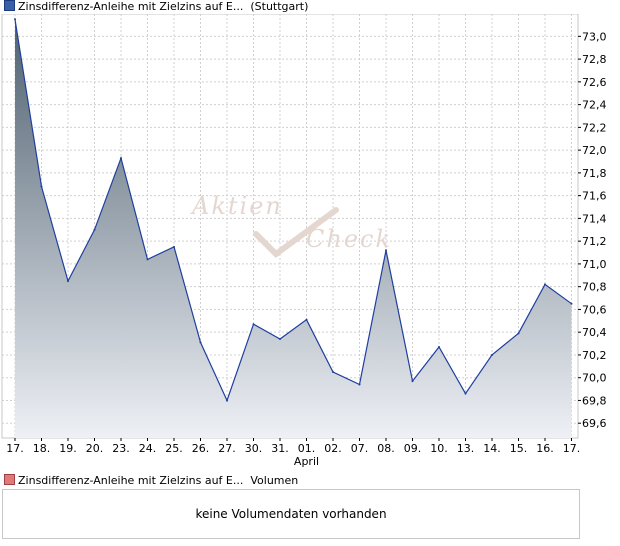 The image size is (620, 546). I want to click on x-tick-label: 18., so click(42, 448).